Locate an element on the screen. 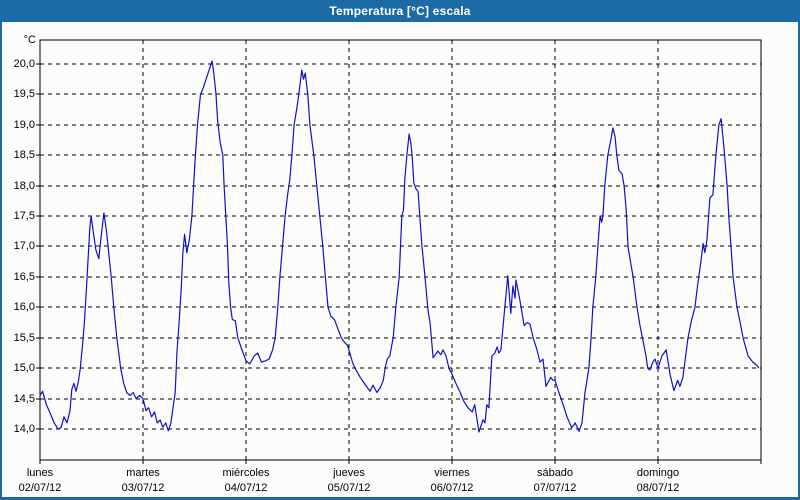 The width and height of the screenshot is (800, 500). day-name-label: jueves is located at coordinates (349, 473).